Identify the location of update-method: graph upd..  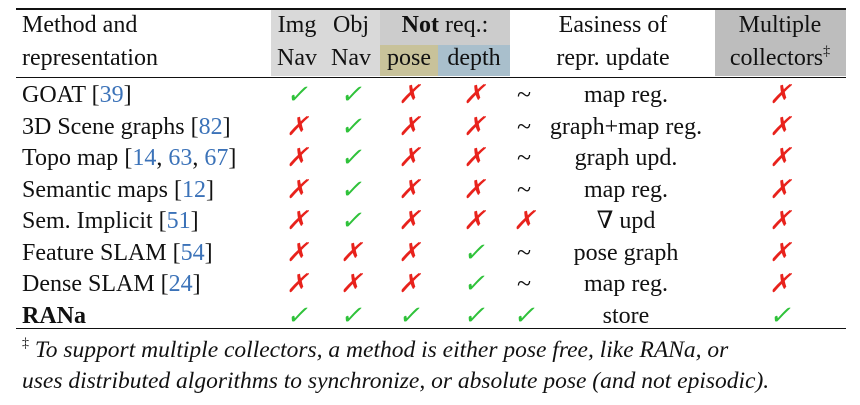
(626, 158).